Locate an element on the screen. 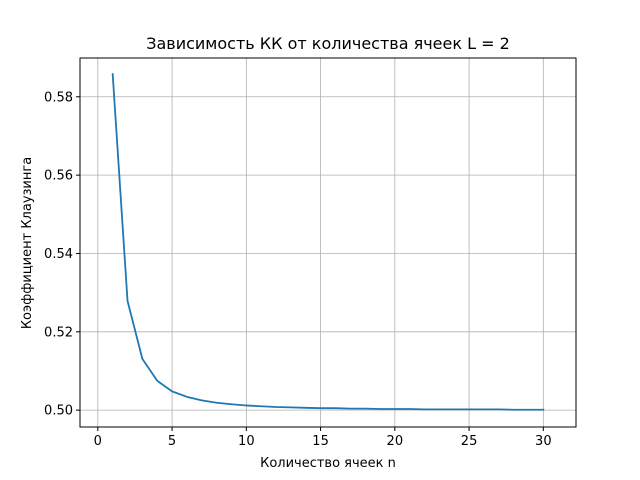  y-axis: 0.50 0.52 0.54 0.56 0.58 is located at coordinates (62, 254).